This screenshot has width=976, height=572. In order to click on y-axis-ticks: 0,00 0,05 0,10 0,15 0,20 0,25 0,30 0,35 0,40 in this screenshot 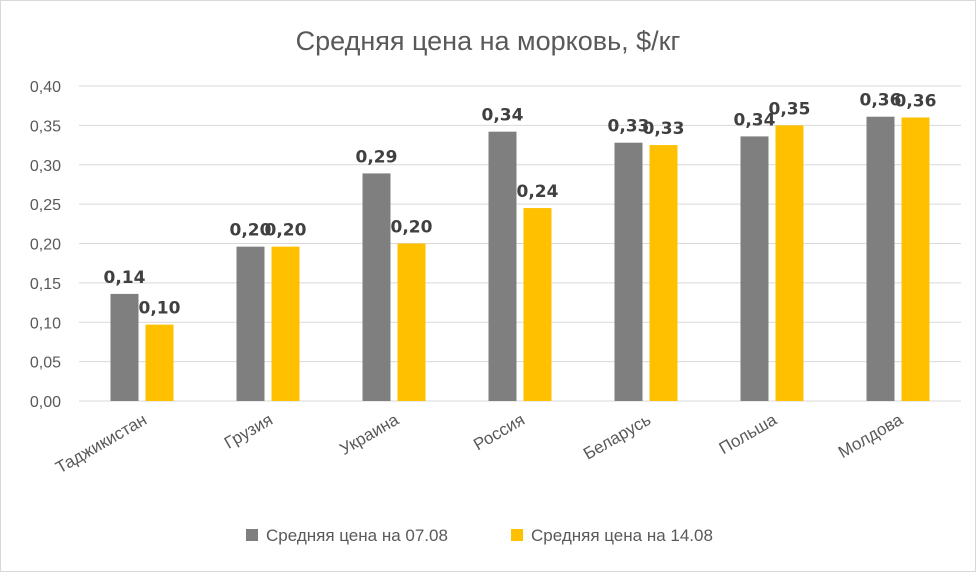, I will do `click(45, 245)`.